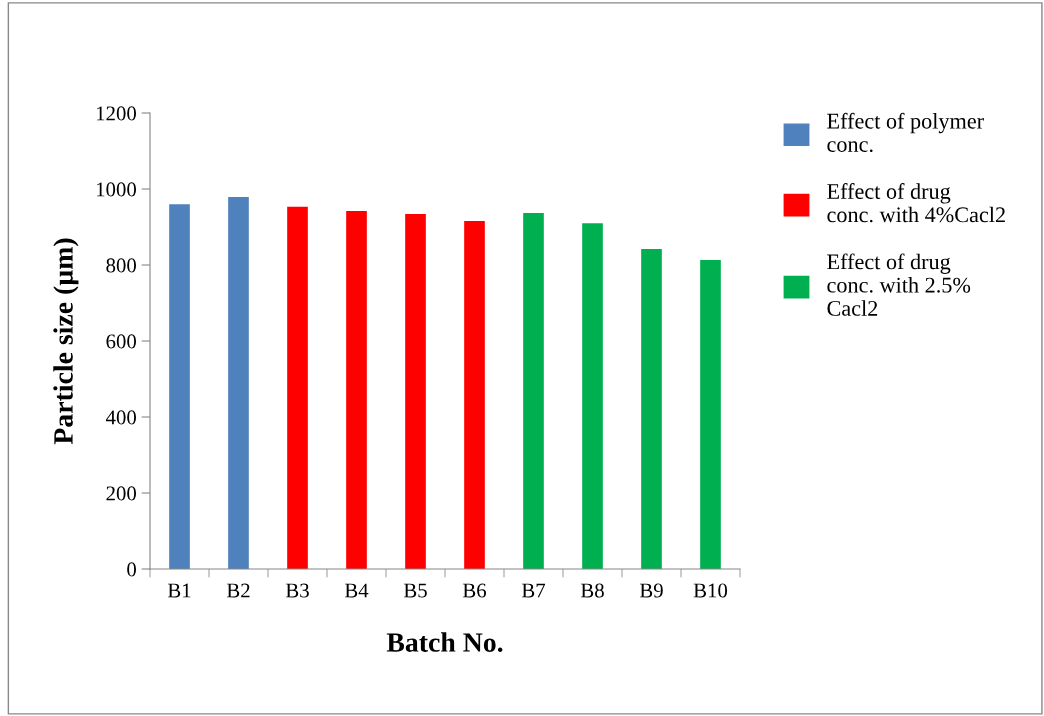 This screenshot has height=716, width=1044. Describe the element at coordinates (533, 590) in the screenshot. I see `x-tick-label: B7` at that location.